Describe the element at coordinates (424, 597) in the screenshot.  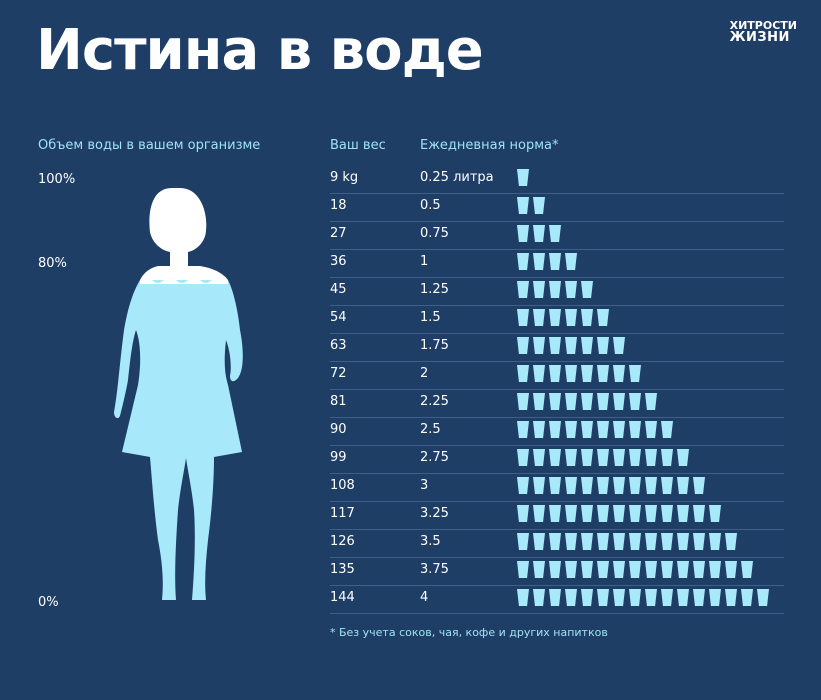
I see `row-daily-norm: 4` at that location.